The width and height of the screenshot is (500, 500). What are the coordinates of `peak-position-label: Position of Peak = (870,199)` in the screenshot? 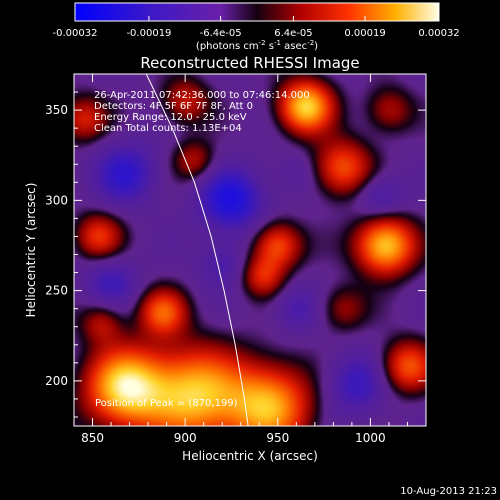 It's located at (166, 403).